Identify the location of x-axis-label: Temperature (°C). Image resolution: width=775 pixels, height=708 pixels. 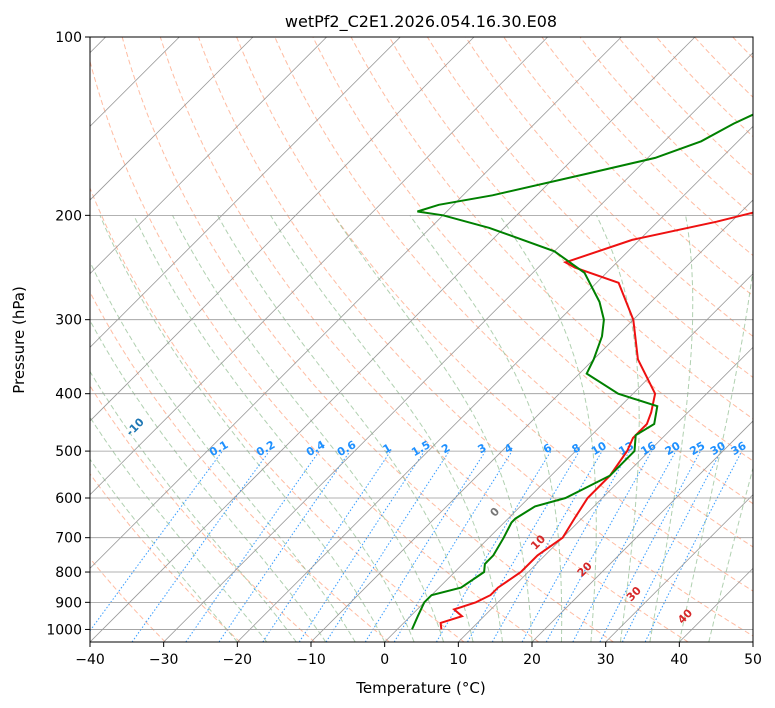
(420, 688).